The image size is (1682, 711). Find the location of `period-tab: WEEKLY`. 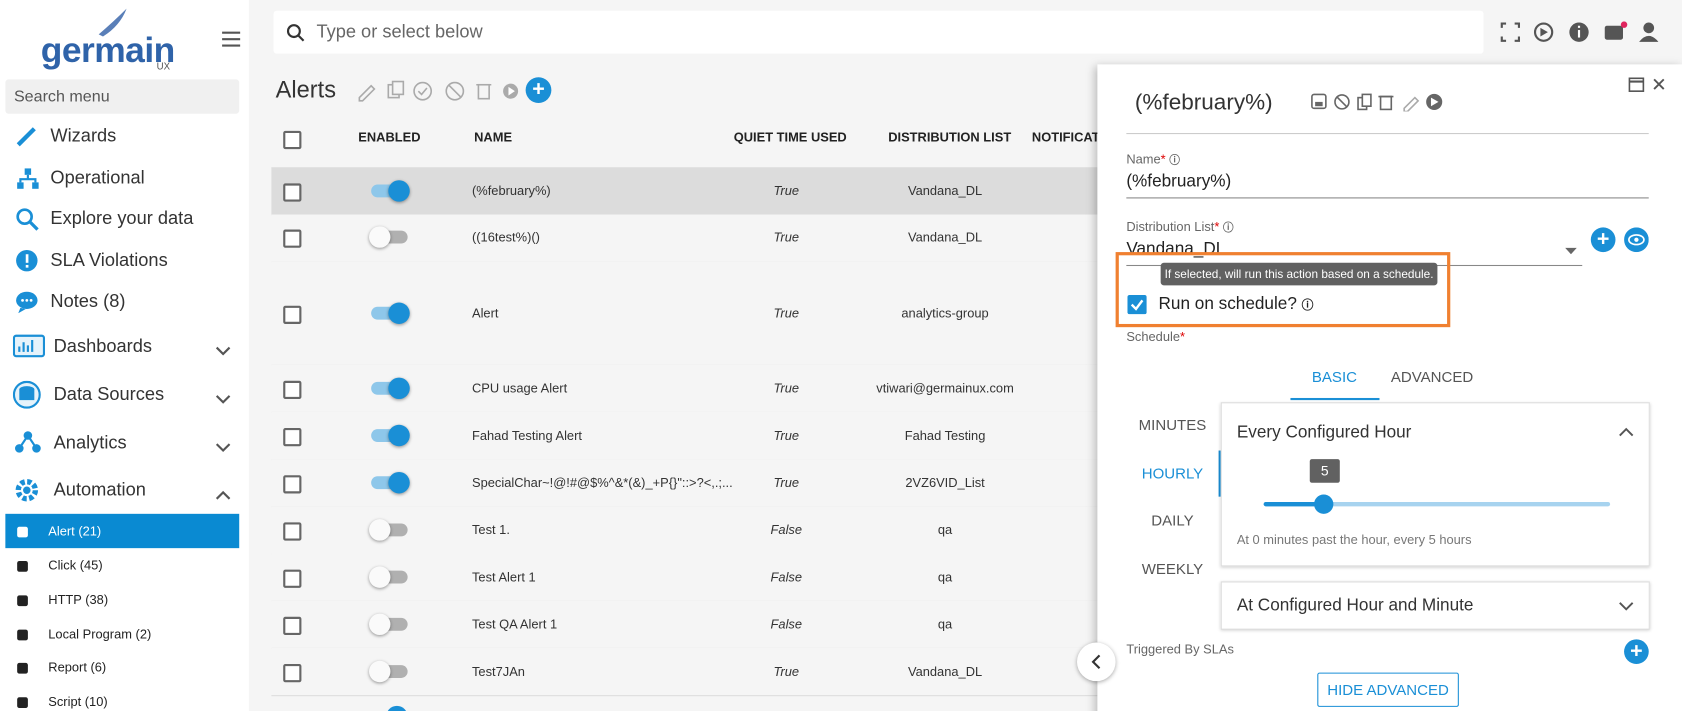

period-tab: WEEKLY is located at coordinates (1172, 568).